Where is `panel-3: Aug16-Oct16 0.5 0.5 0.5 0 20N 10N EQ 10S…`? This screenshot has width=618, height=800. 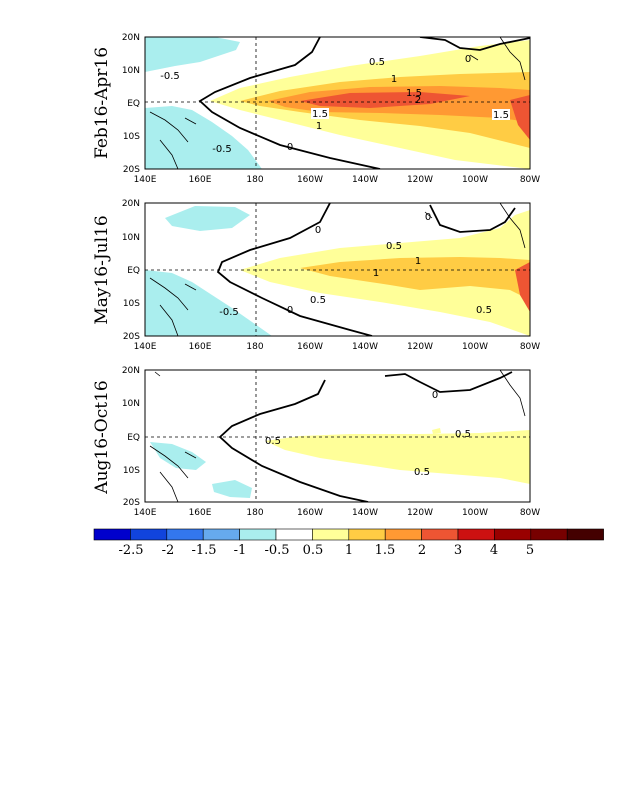 panel-3: Aug16-Oct16 0.5 0.5 0.5 0 20N 10N EQ 10S… is located at coordinates (316, 442).